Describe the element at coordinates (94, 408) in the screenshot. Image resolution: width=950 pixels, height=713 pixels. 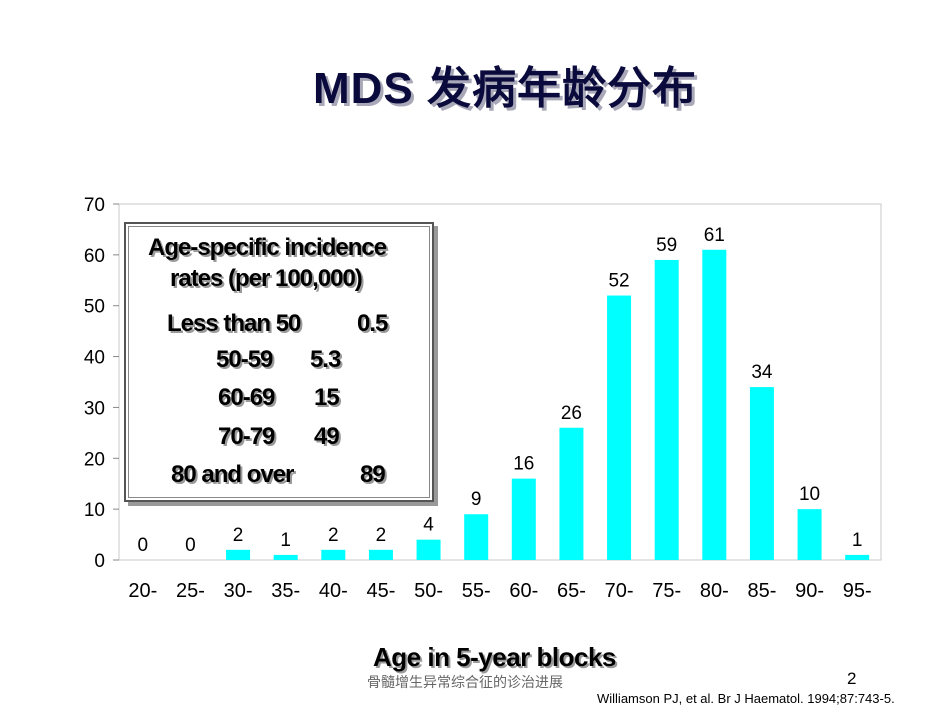
I see `y-tick-label: 30` at that location.